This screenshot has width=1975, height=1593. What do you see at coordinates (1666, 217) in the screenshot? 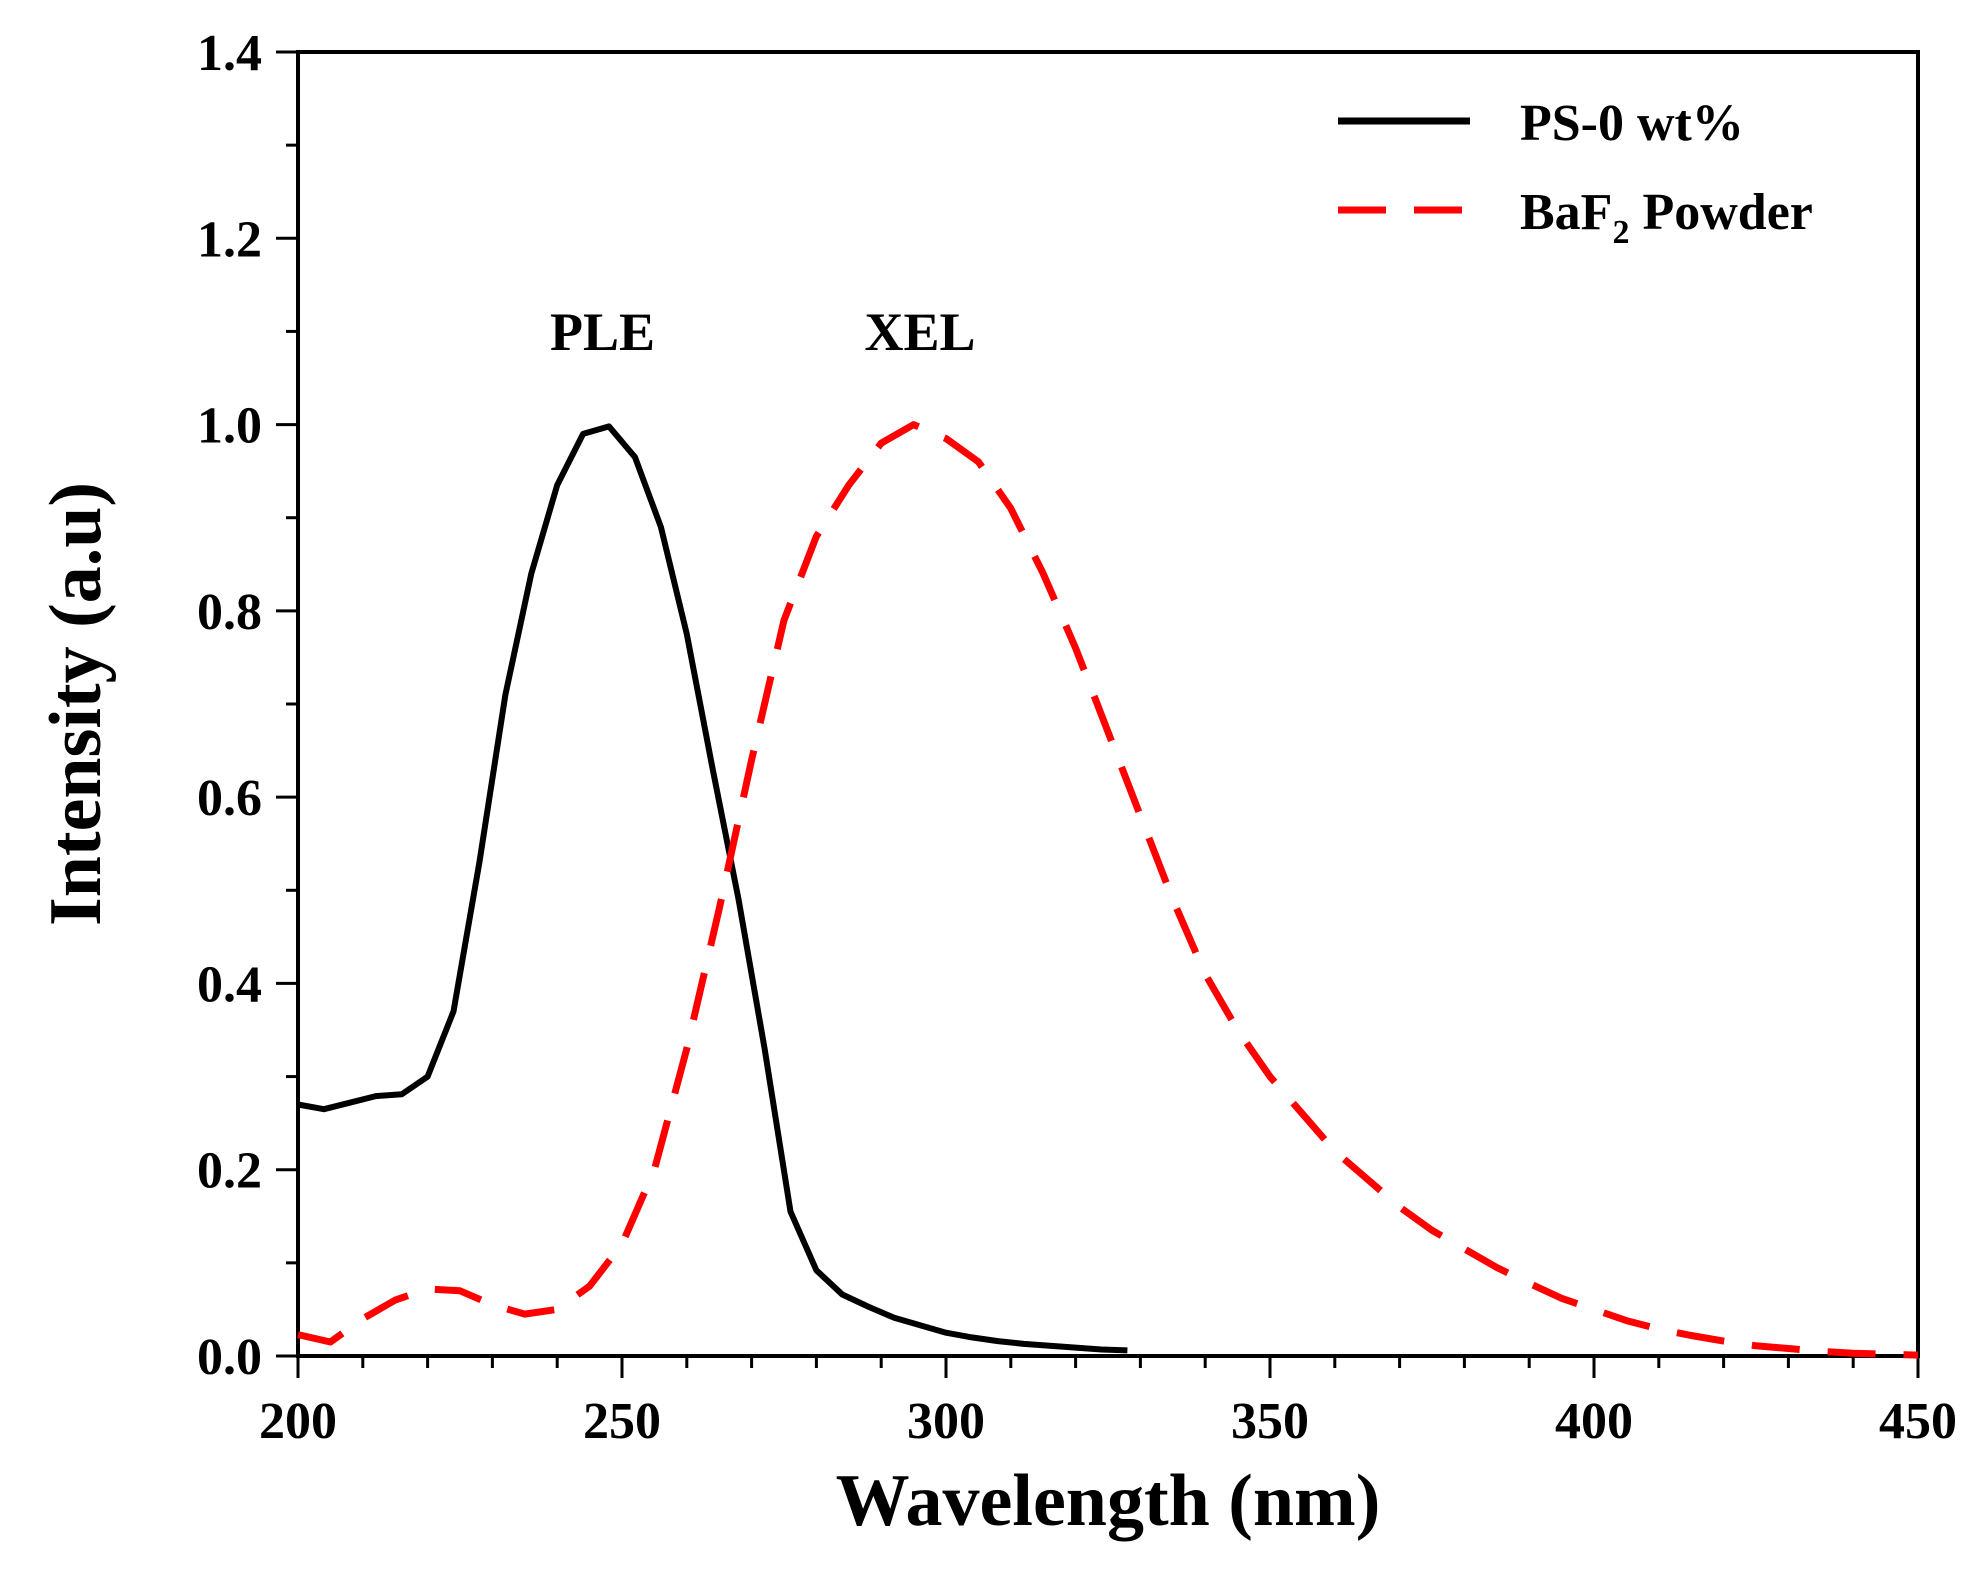
I see `legend-label-baf2: BaF2 Powder` at bounding box center [1666, 217].